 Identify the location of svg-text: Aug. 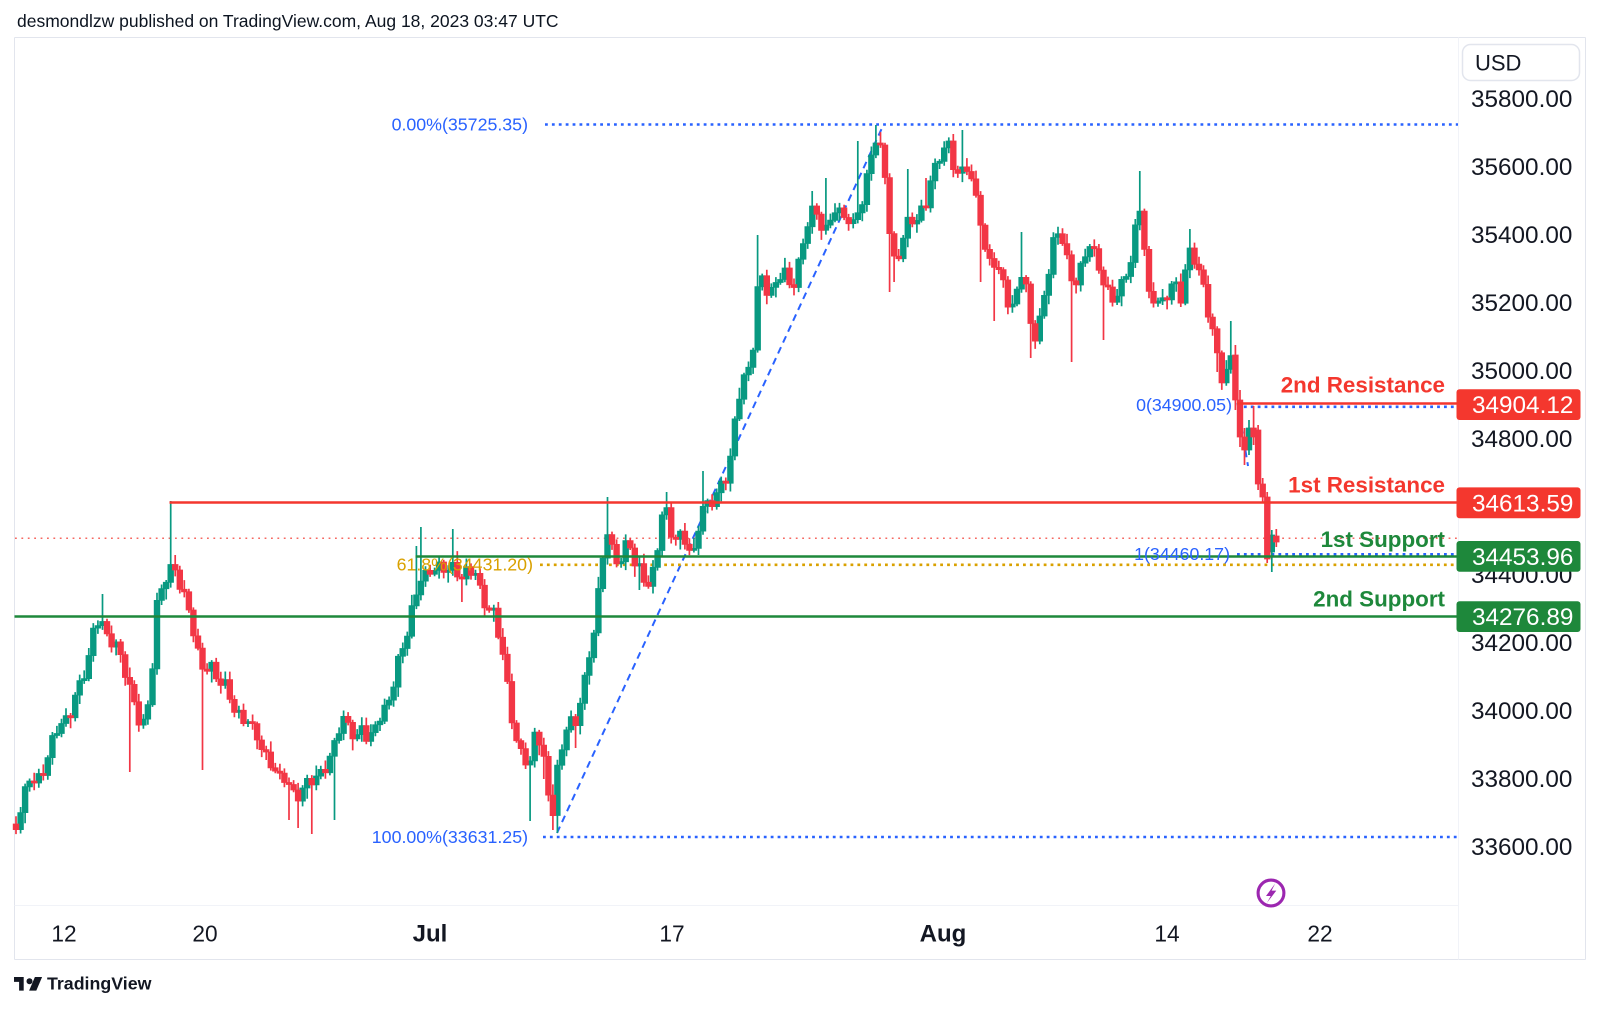
(943, 934).